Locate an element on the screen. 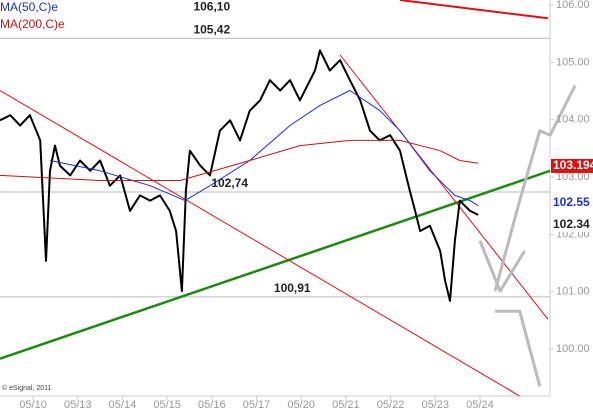 The width and height of the screenshot is (593, 413). price-tag-label: 102.55 is located at coordinates (571, 202).